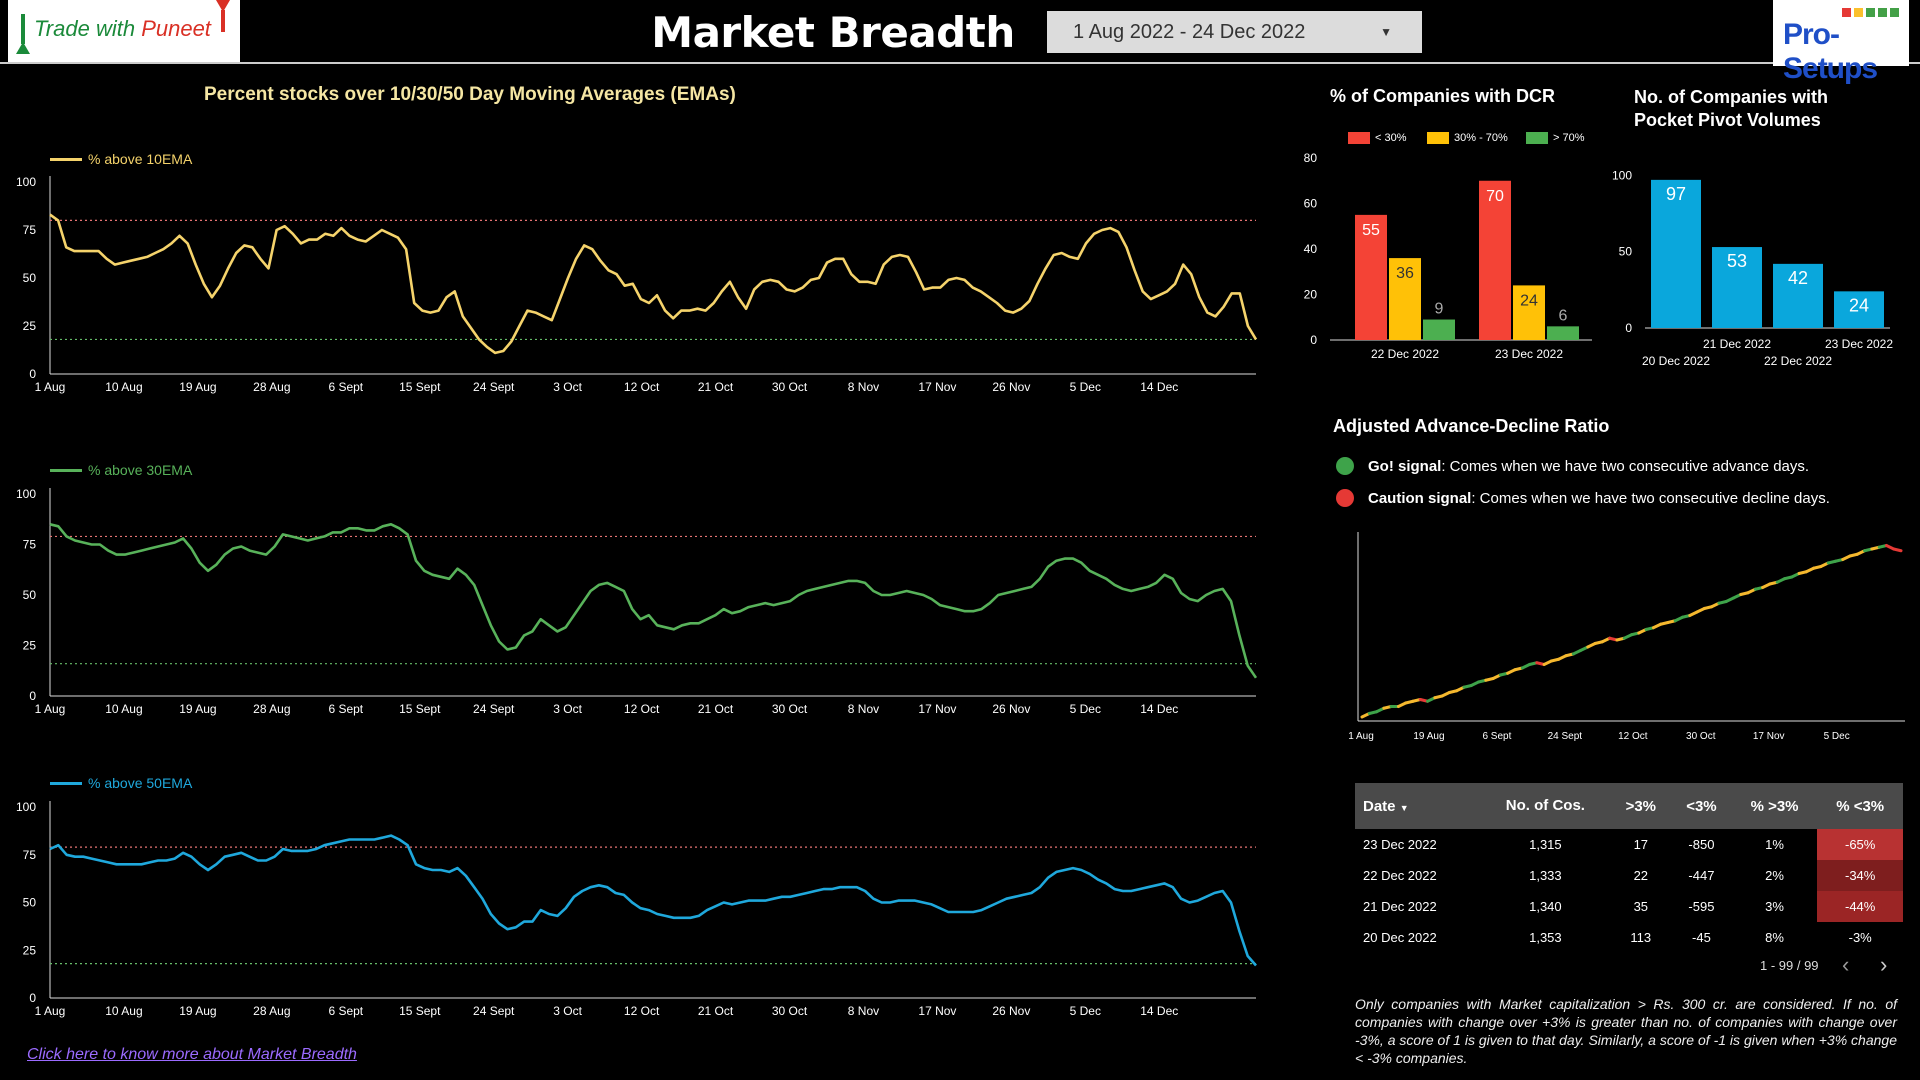 The image size is (1920, 1080). I want to click on pivot-y-tick: 0, so click(1628, 328).